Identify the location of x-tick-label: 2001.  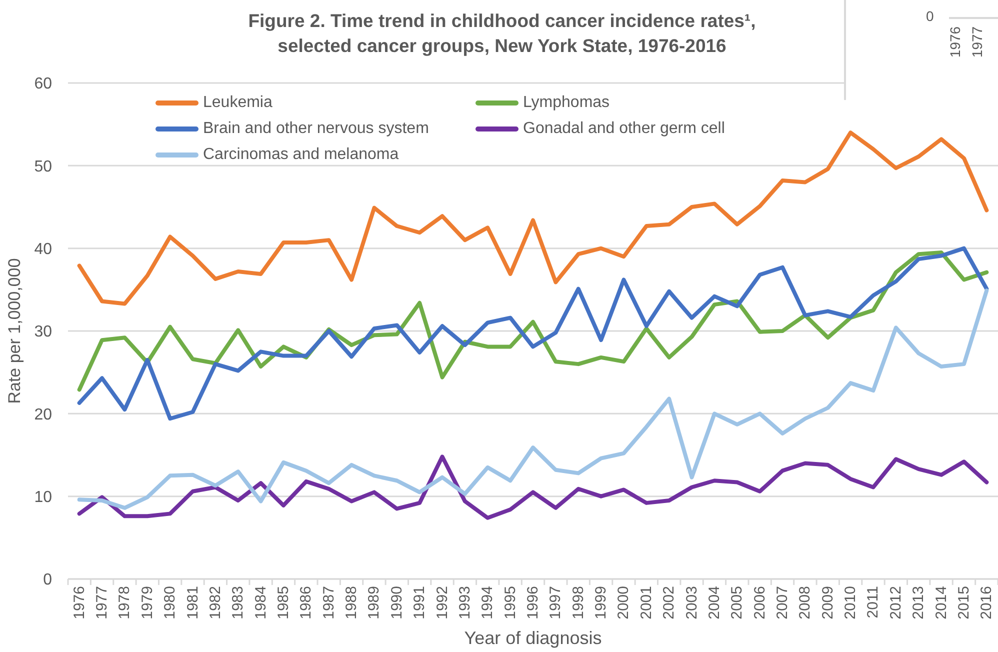
(646, 603).